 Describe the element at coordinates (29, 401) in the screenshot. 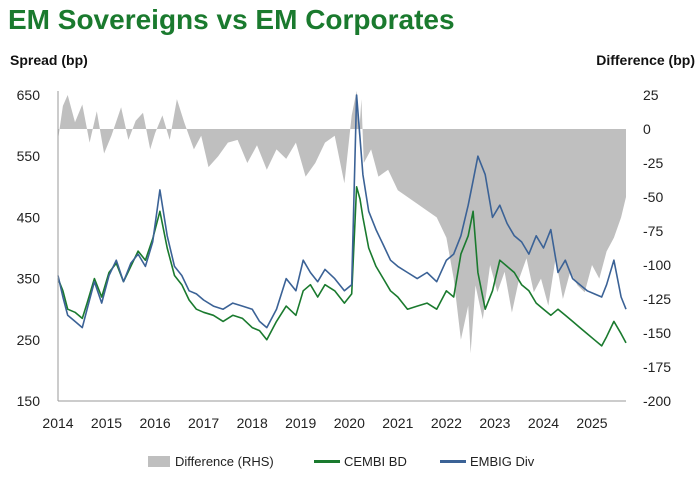

I see `left-y-tick-label: 150` at that location.